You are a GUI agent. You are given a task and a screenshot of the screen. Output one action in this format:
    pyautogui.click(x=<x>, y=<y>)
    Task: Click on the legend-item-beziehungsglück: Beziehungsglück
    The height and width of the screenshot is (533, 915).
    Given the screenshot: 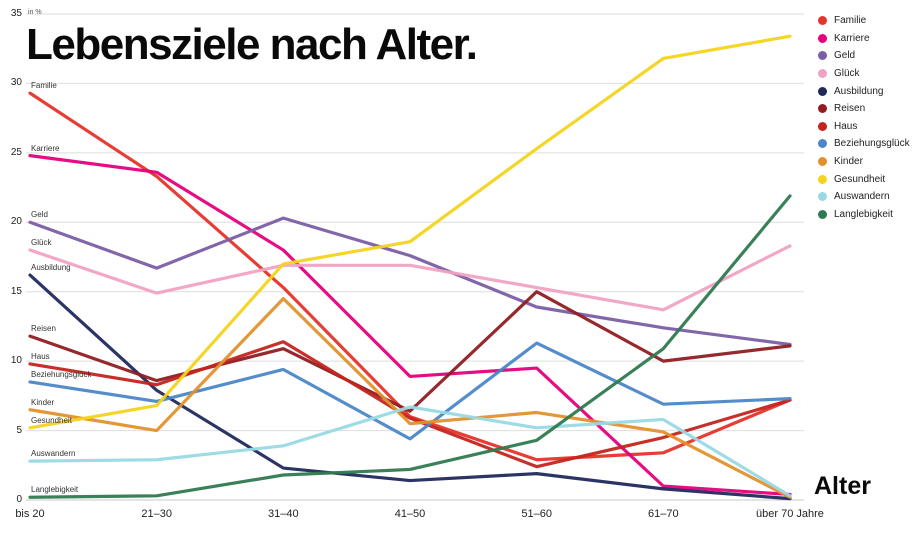 What is the action you would take?
    pyautogui.click(x=864, y=144)
    